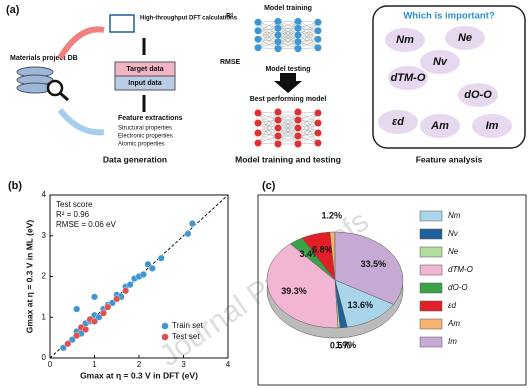  I want to click on x-axis-label: Gmax at η = 0.3 V in DFT (eV), so click(139, 375).